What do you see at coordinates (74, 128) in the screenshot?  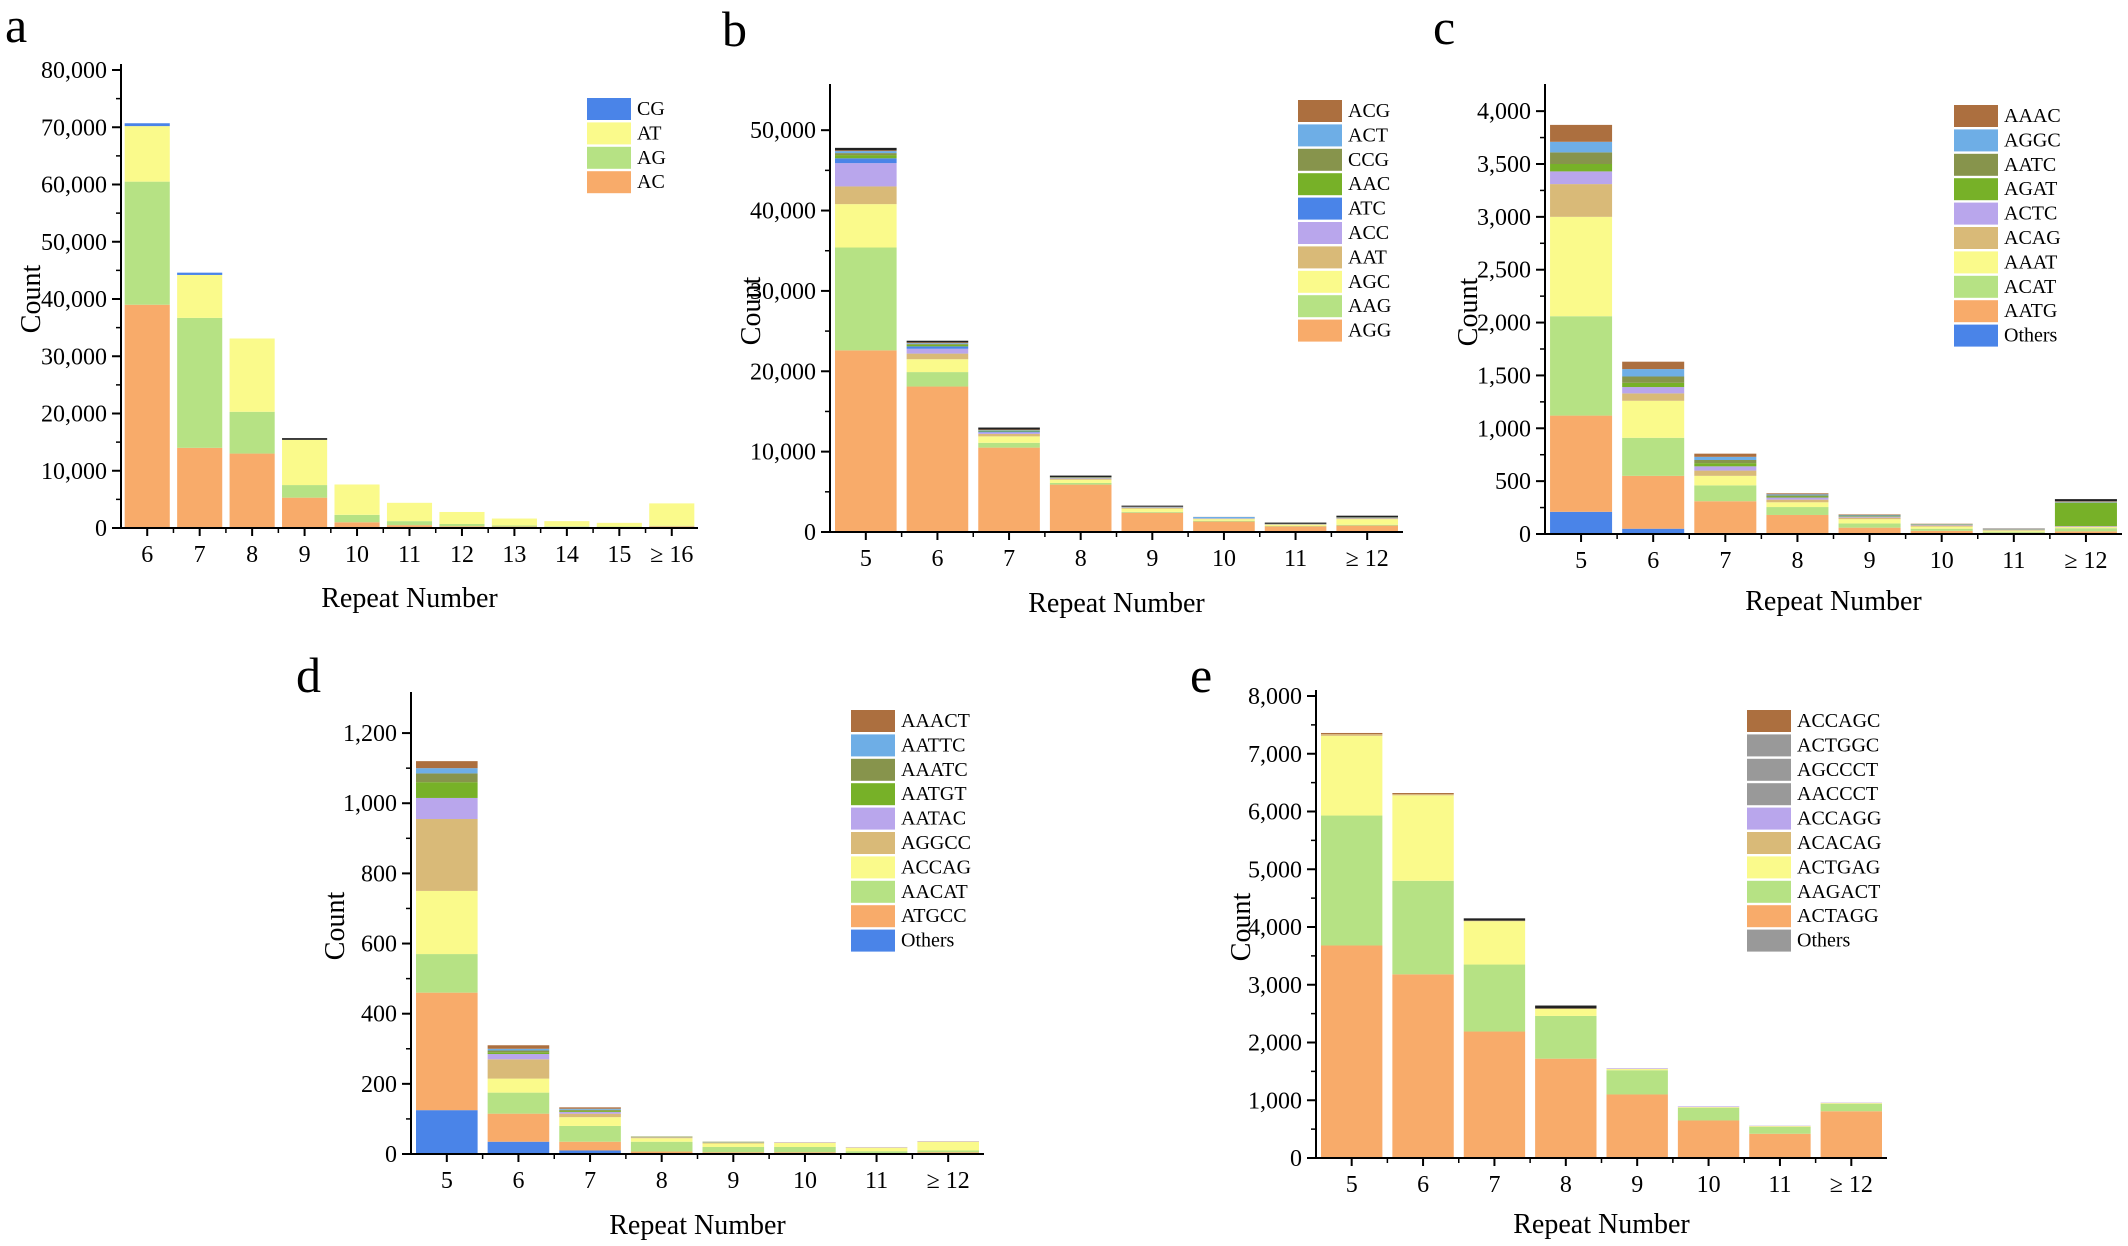 I see `y-tick-label: 70,000` at bounding box center [74, 128].